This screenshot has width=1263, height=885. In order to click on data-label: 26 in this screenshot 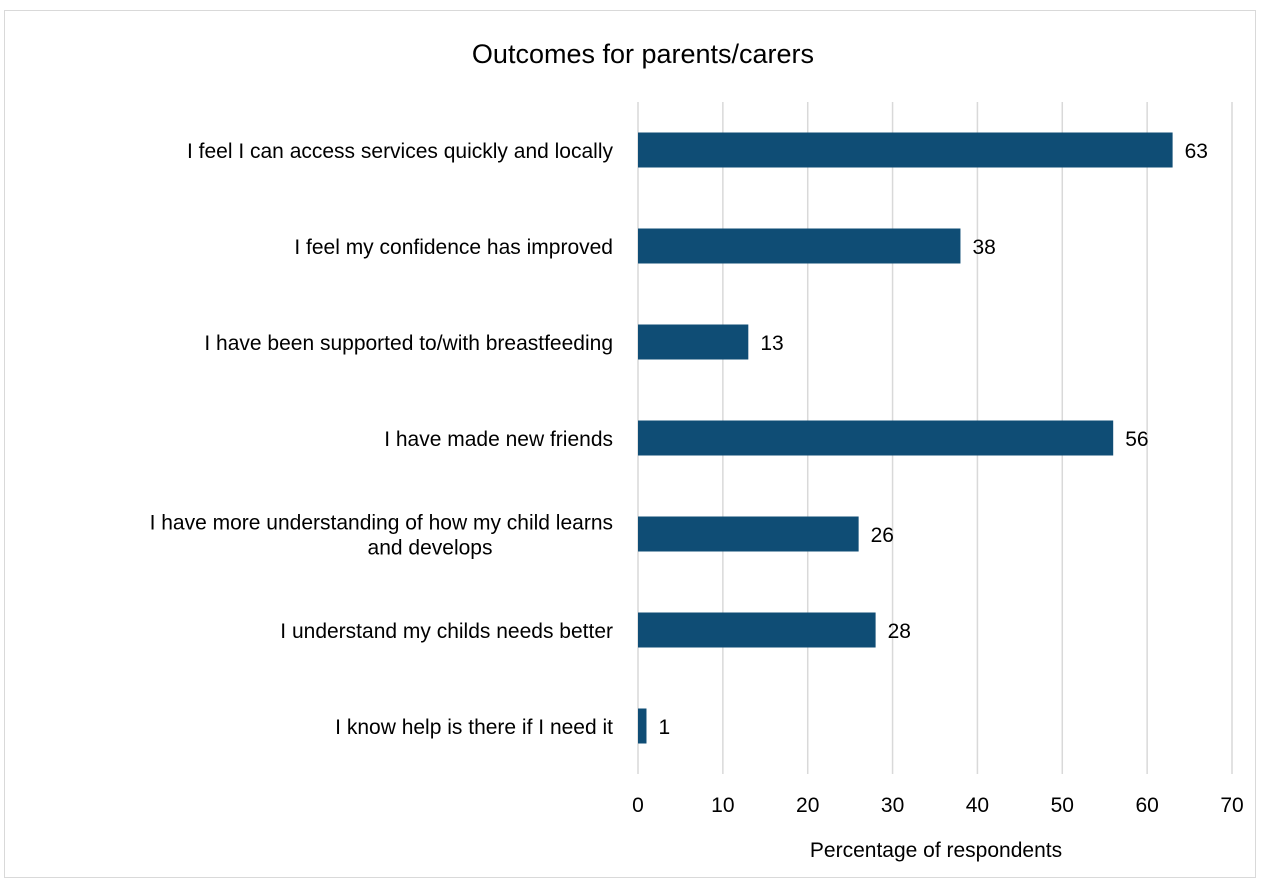, I will do `click(882, 535)`.